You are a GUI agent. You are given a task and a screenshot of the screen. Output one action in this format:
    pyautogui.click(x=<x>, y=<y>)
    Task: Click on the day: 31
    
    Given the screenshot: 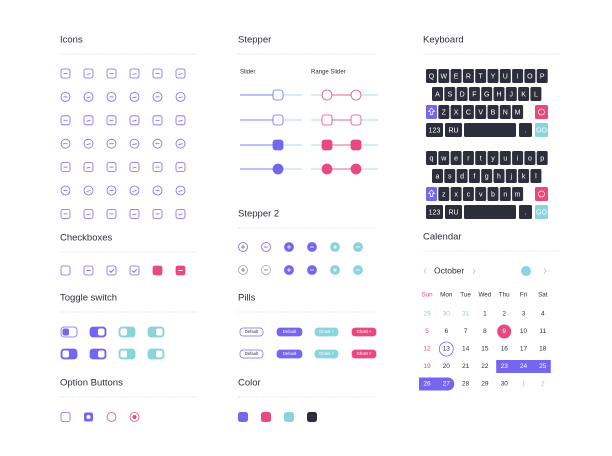 What is the action you would take?
    pyautogui.click(x=466, y=314)
    